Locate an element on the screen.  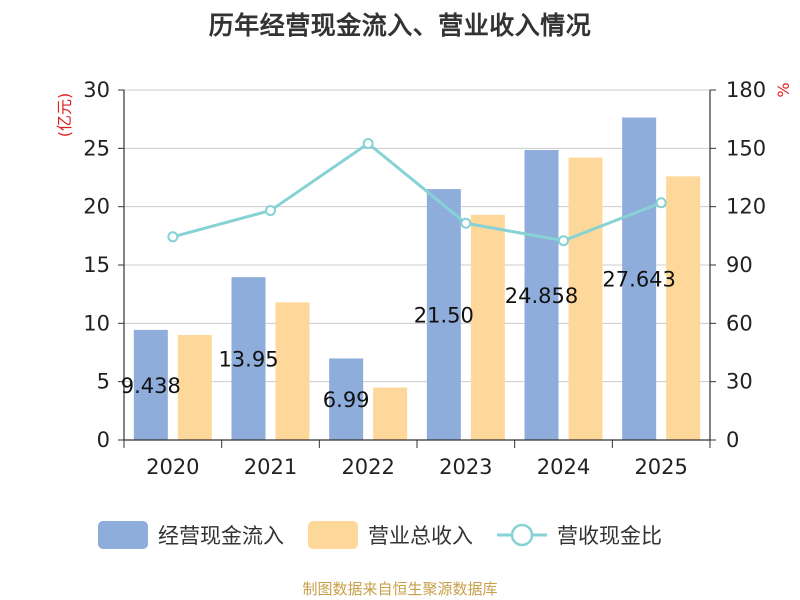
legend-label: 经营现金流入 is located at coordinates (221, 536).